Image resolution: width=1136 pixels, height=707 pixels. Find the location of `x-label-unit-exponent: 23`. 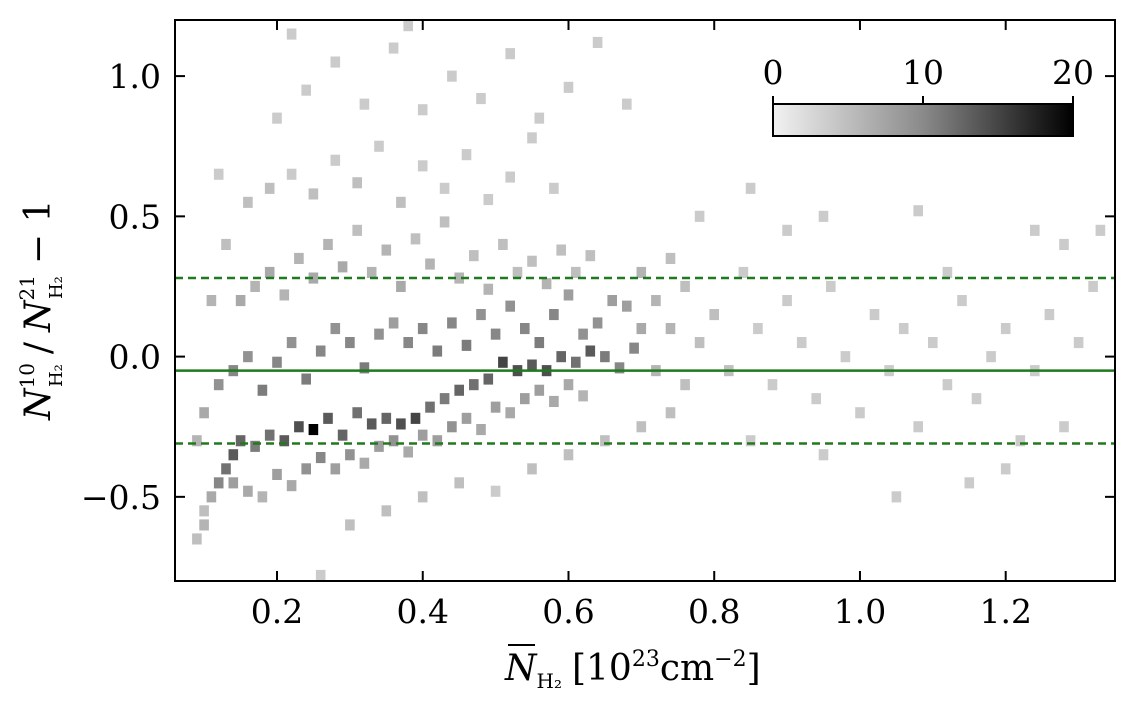

x-label-unit-exponent: 23 is located at coordinates (646, 659).